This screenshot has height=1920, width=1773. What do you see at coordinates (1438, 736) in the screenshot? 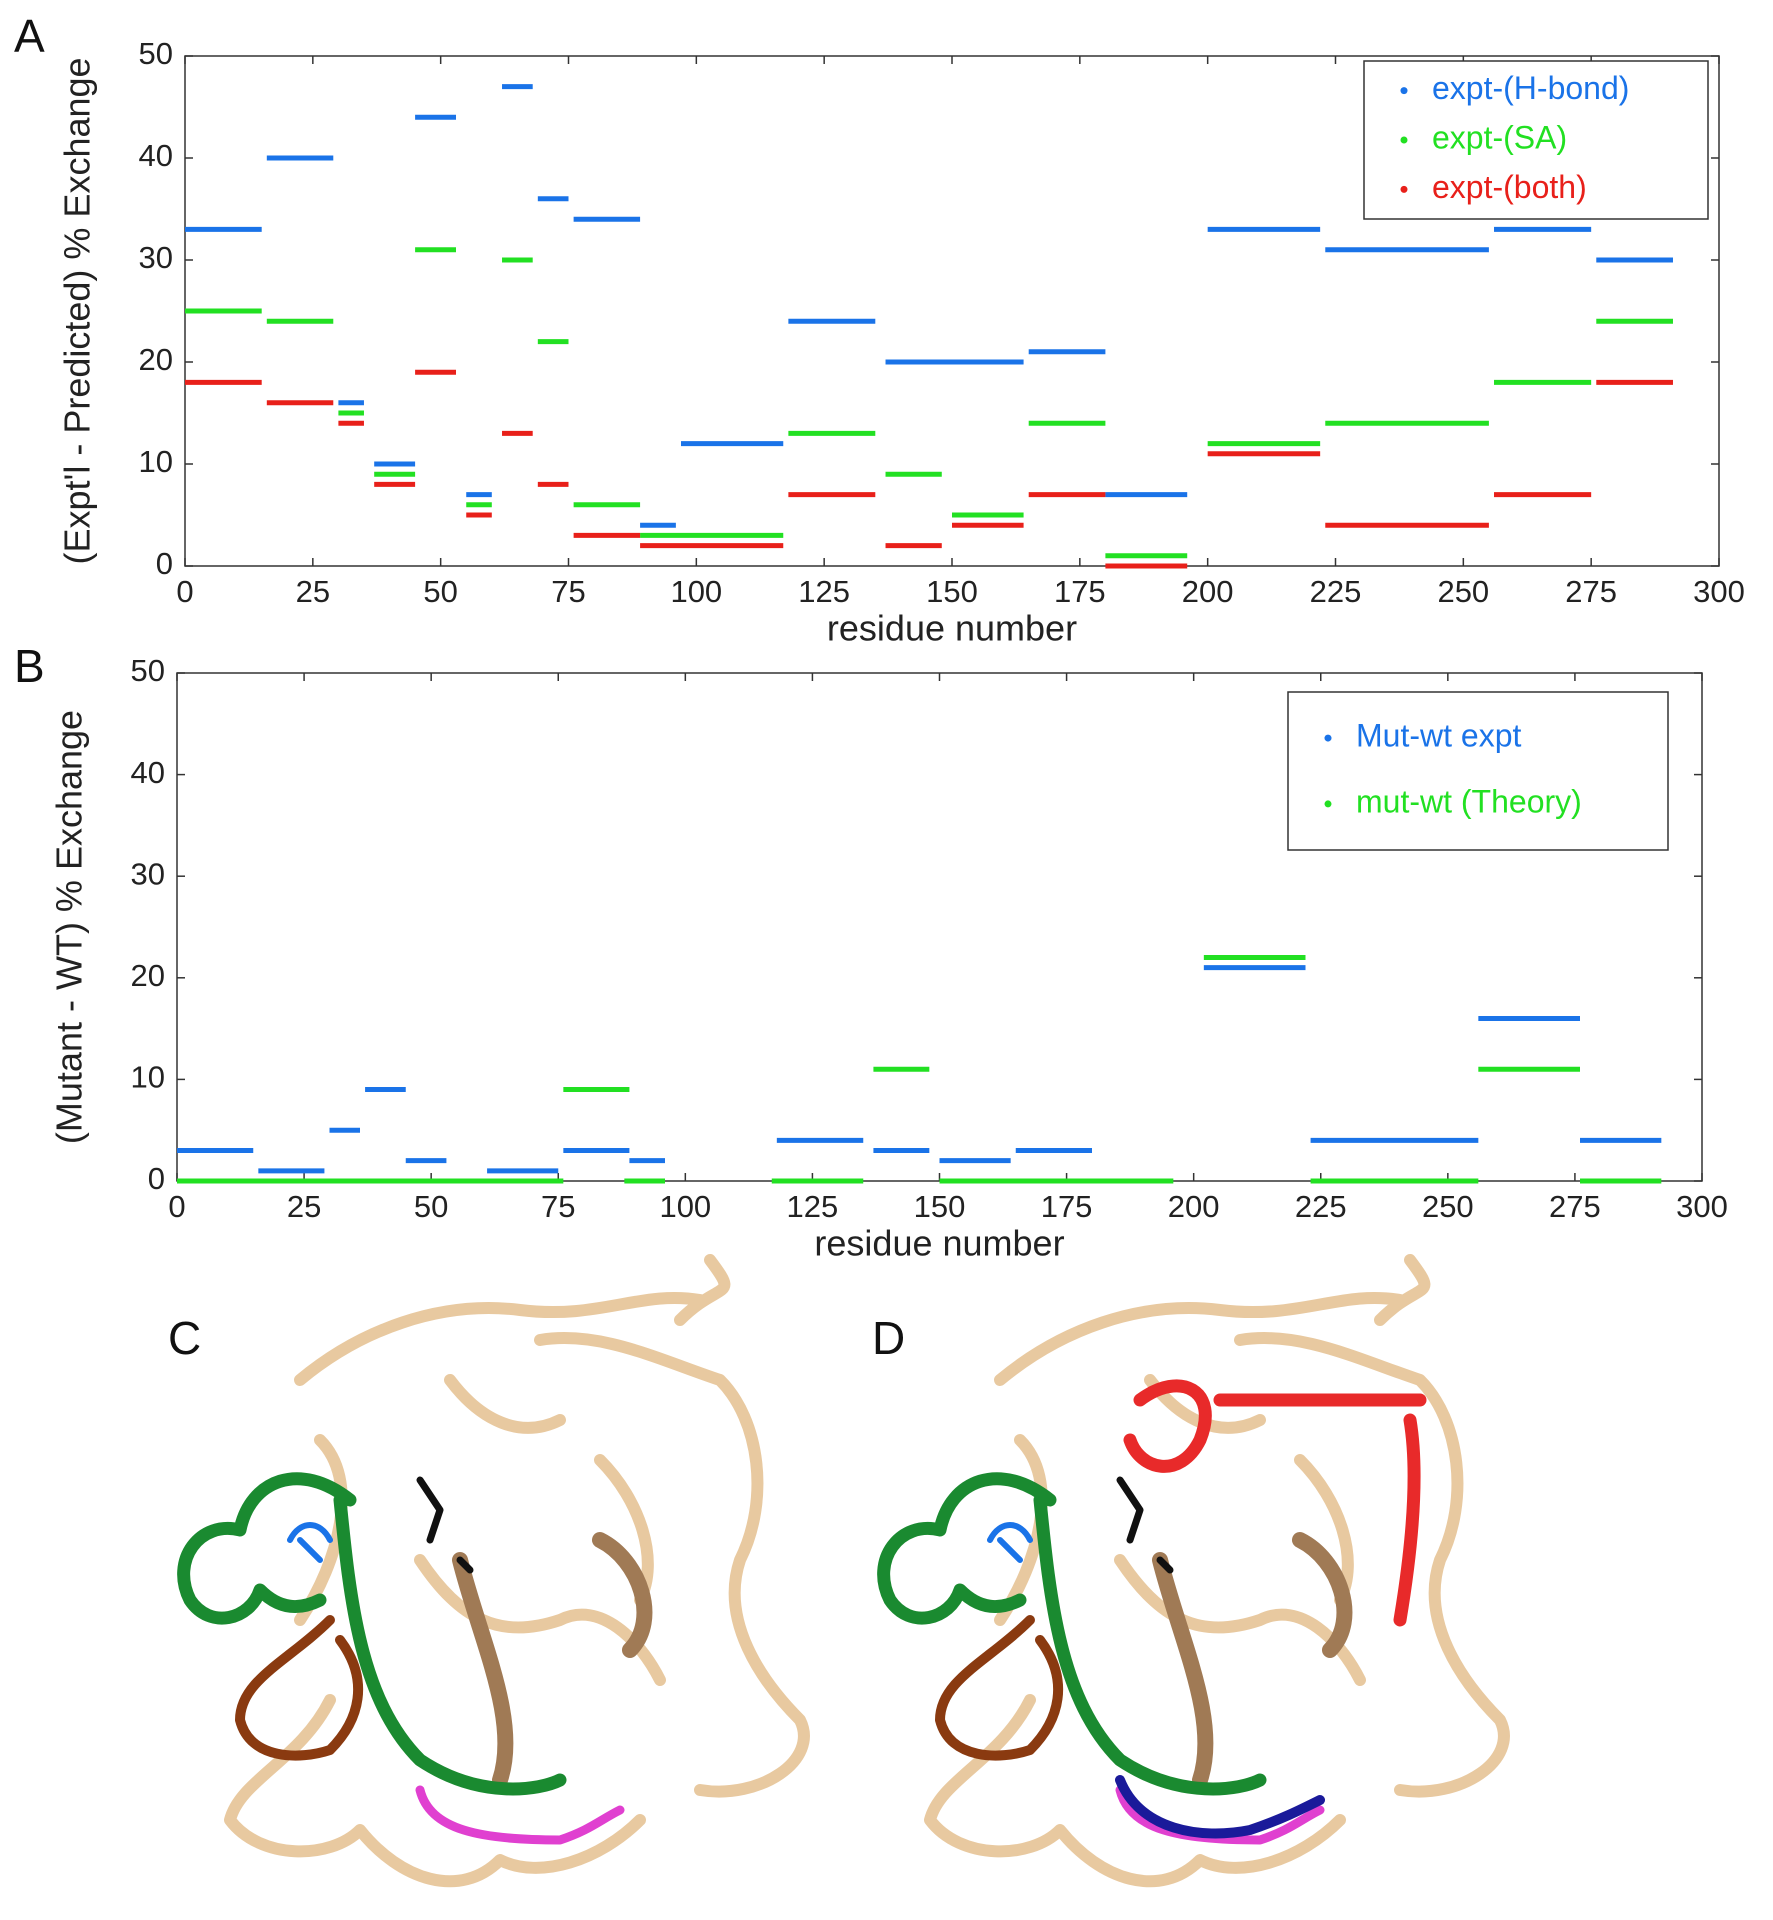
I see `legend-label: Mut-wt expt` at bounding box center [1438, 736].